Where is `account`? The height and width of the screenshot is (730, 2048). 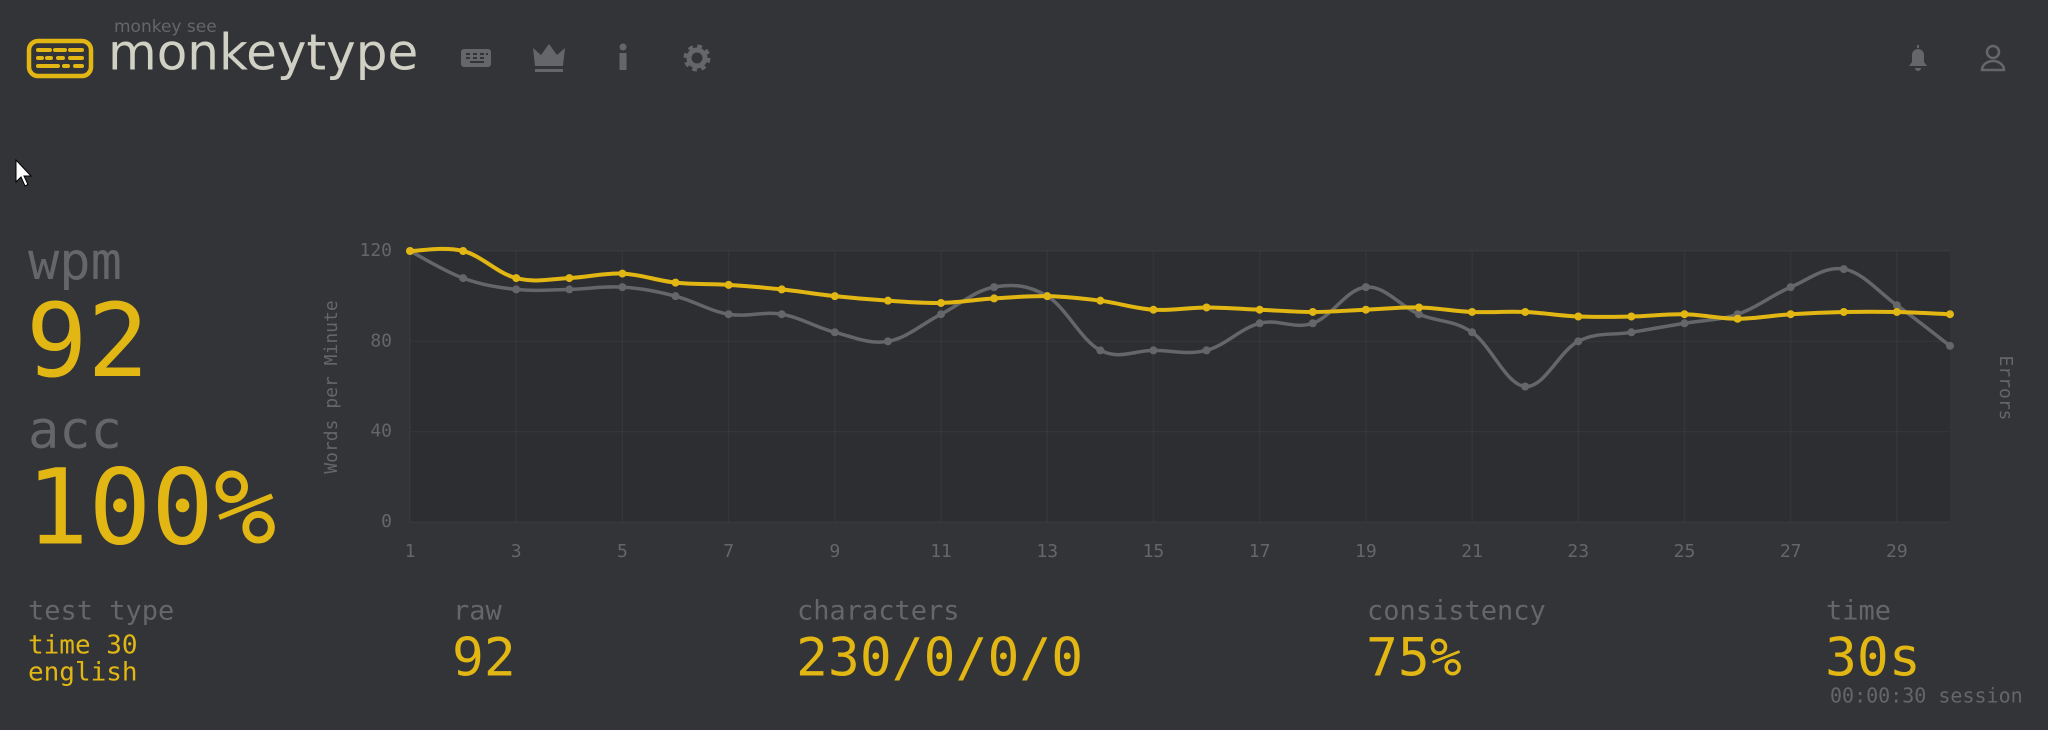
account is located at coordinates (1993, 58).